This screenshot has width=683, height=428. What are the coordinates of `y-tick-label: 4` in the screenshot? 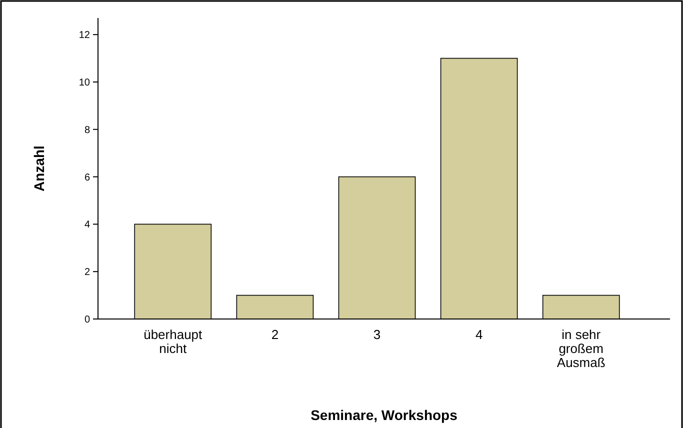 It's located at (87, 225).